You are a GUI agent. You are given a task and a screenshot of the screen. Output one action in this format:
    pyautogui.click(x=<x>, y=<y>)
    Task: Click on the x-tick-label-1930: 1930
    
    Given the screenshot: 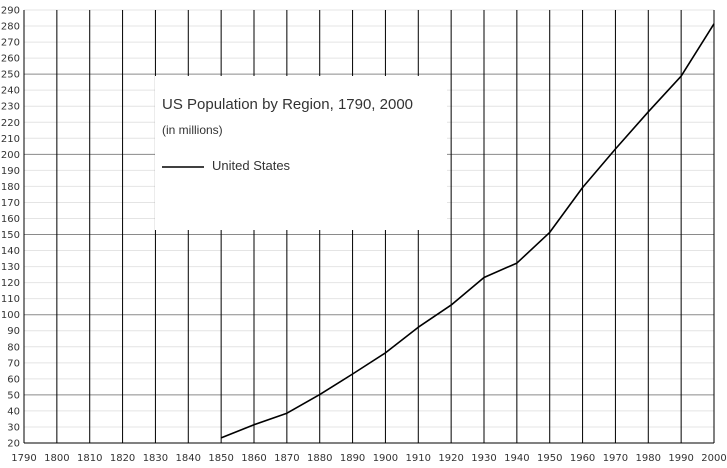 What is the action you would take?
    pyautogui.click(x=483, y=458)
    